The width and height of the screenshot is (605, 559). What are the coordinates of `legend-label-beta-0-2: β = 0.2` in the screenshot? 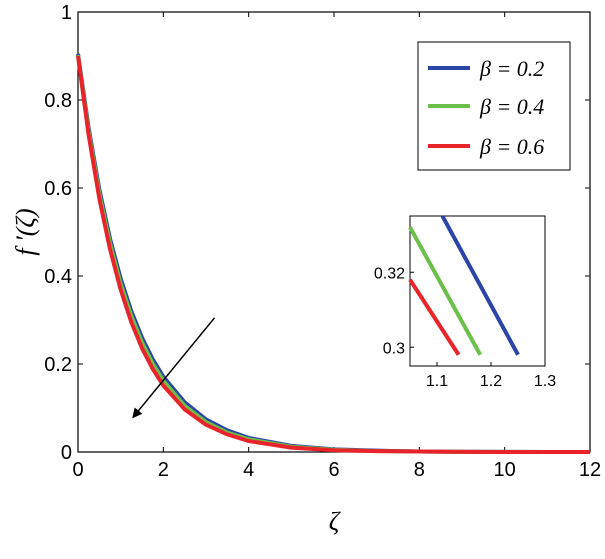 It's located at (511, 68).